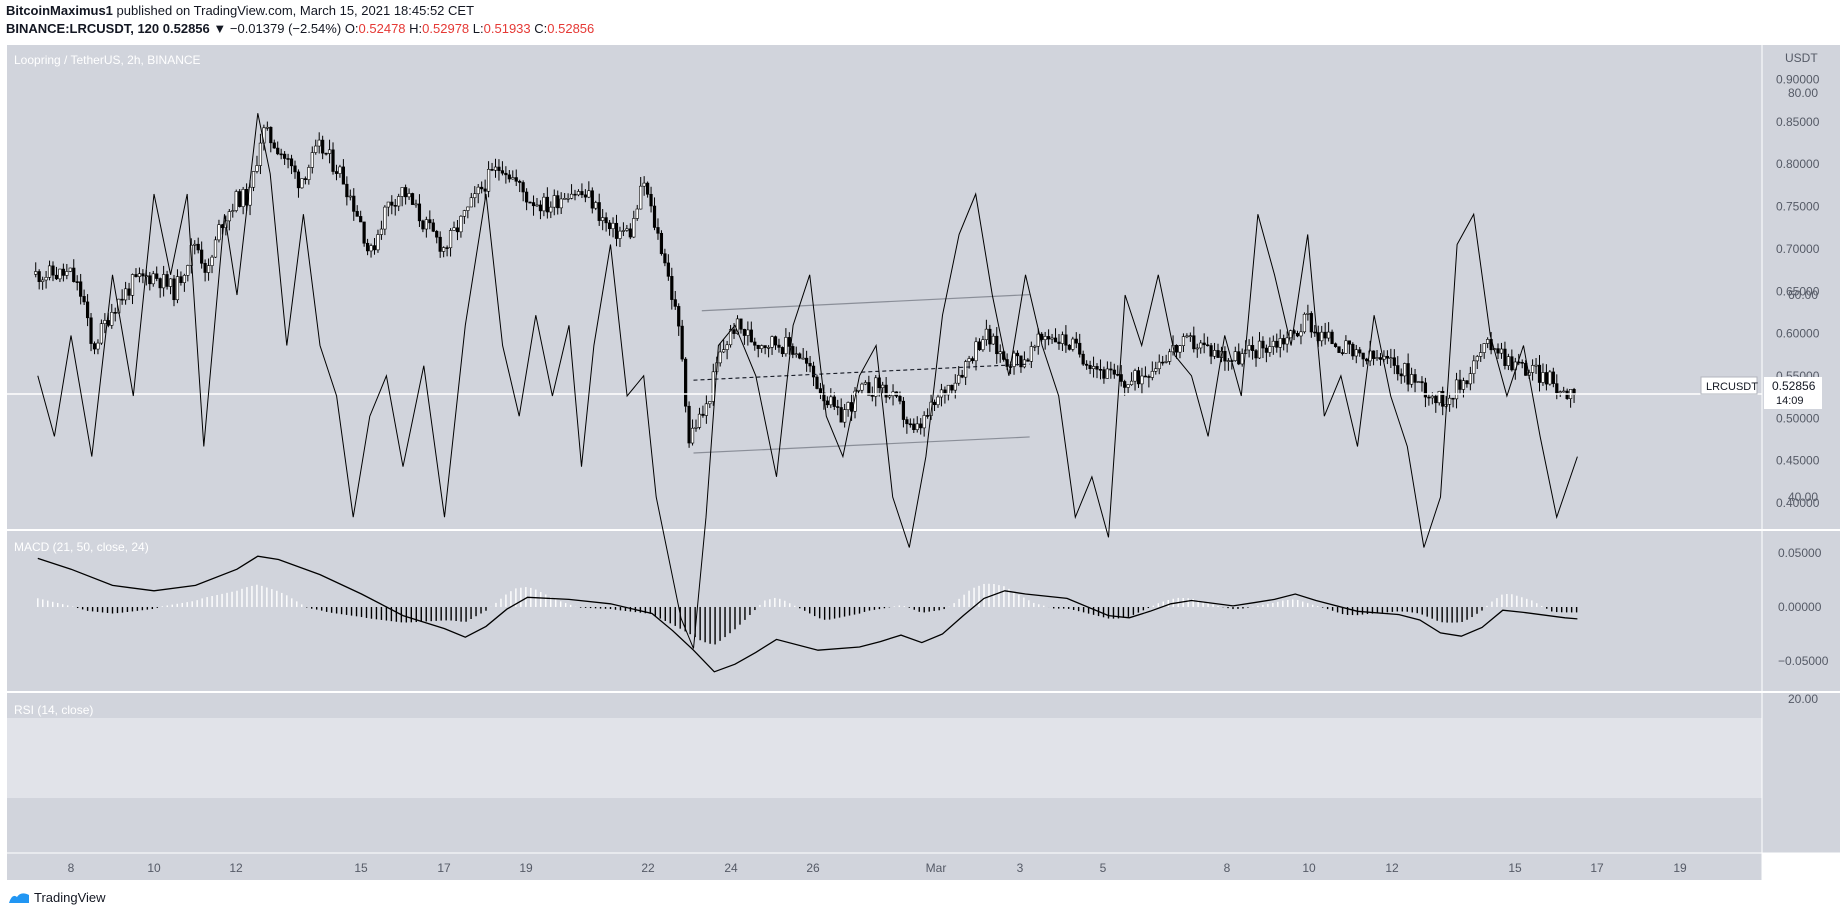  Describe the element at coordinates (59, 10) in the screenshot. I see `publisher-name: BitcoinMaximus1` at that location.